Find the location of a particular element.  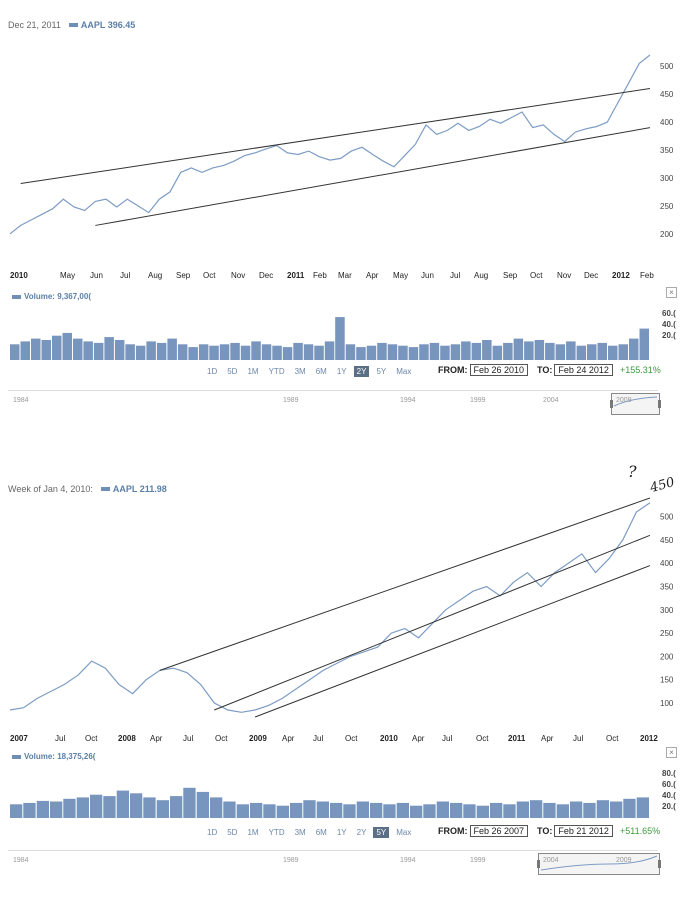

x-tick-label: Sep is located at coordinates (510, 275).